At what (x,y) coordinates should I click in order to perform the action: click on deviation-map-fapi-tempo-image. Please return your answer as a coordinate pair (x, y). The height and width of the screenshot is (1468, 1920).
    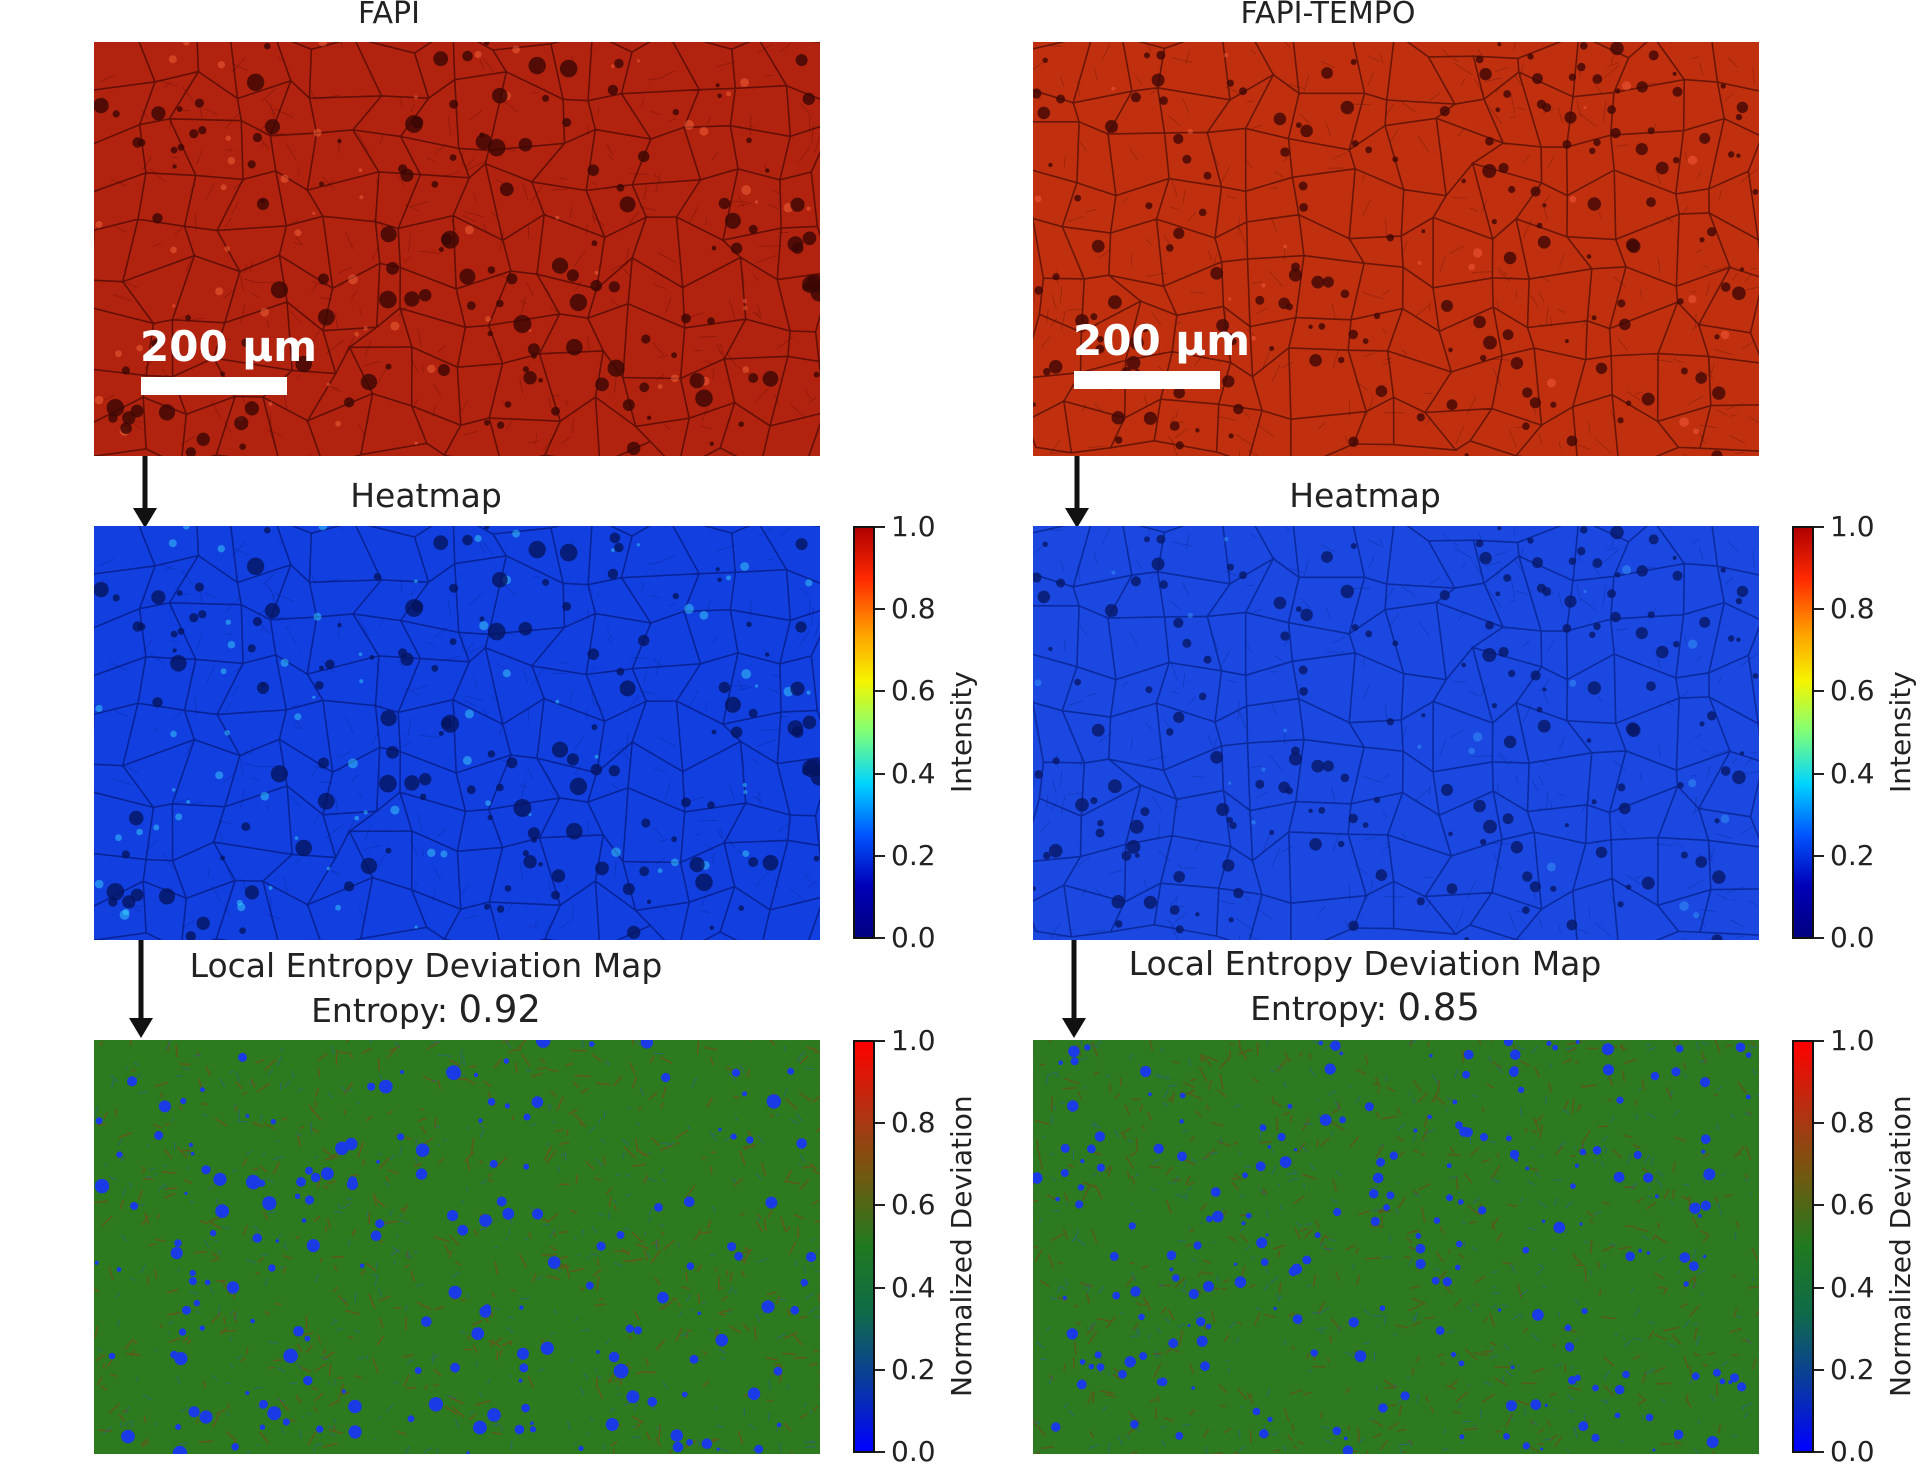
    Looking at the image, I should click on (1396, 1247).